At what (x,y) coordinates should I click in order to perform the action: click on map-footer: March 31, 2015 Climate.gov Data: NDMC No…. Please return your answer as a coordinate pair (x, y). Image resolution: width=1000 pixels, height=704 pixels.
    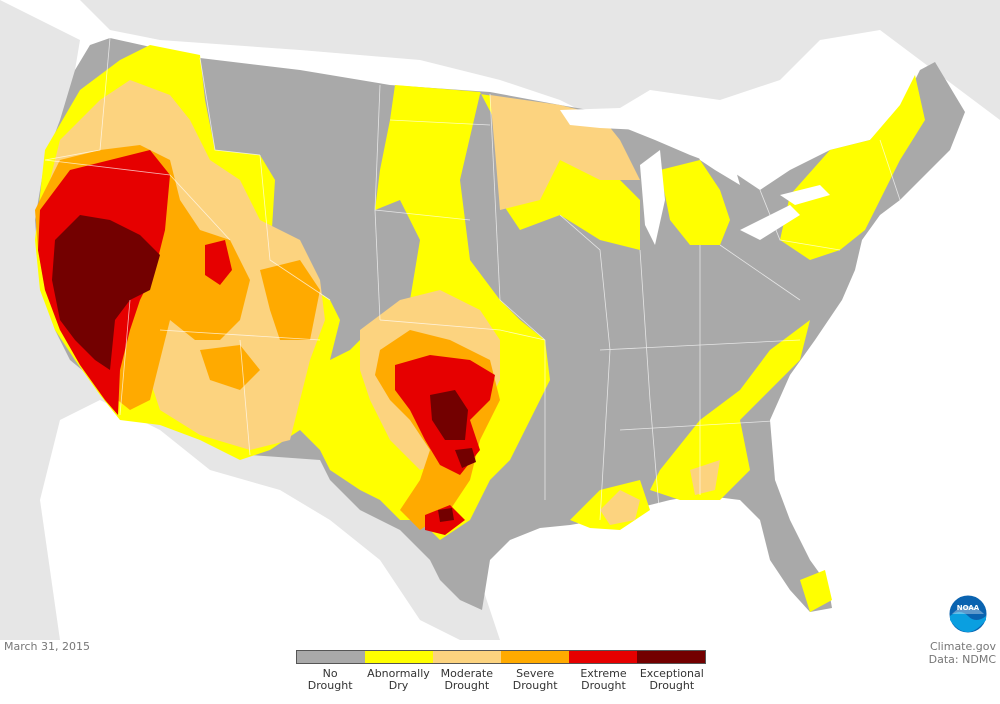
    Looking at the image, I should click on (500, 672).